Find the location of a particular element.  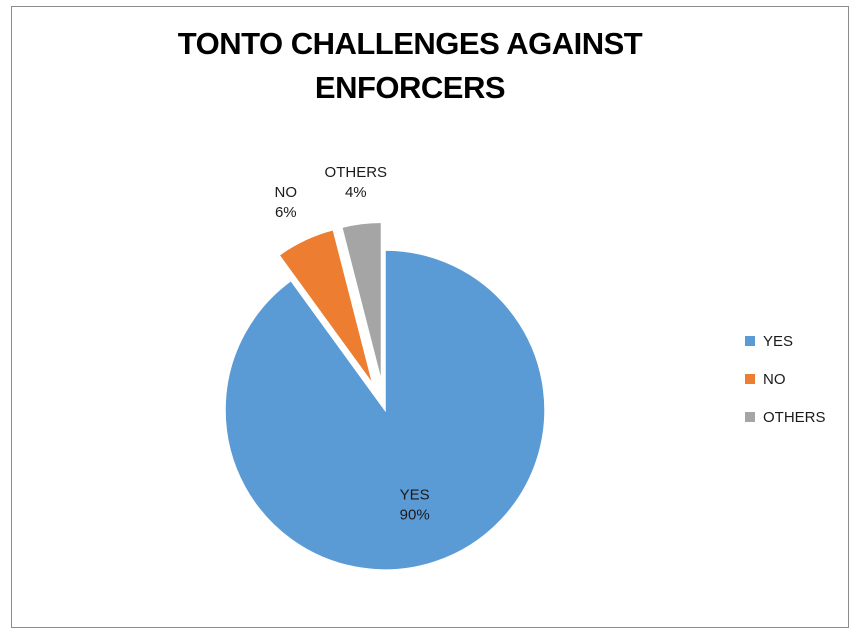

data-label-value-no: 6% is located at coordinates (286, 212).